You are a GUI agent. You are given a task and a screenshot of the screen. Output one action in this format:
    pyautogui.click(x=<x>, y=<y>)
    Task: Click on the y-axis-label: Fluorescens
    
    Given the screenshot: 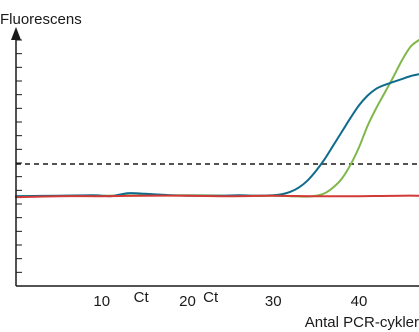 What is the action you would take?
    pyautogui.click(x=41, y=19)
    